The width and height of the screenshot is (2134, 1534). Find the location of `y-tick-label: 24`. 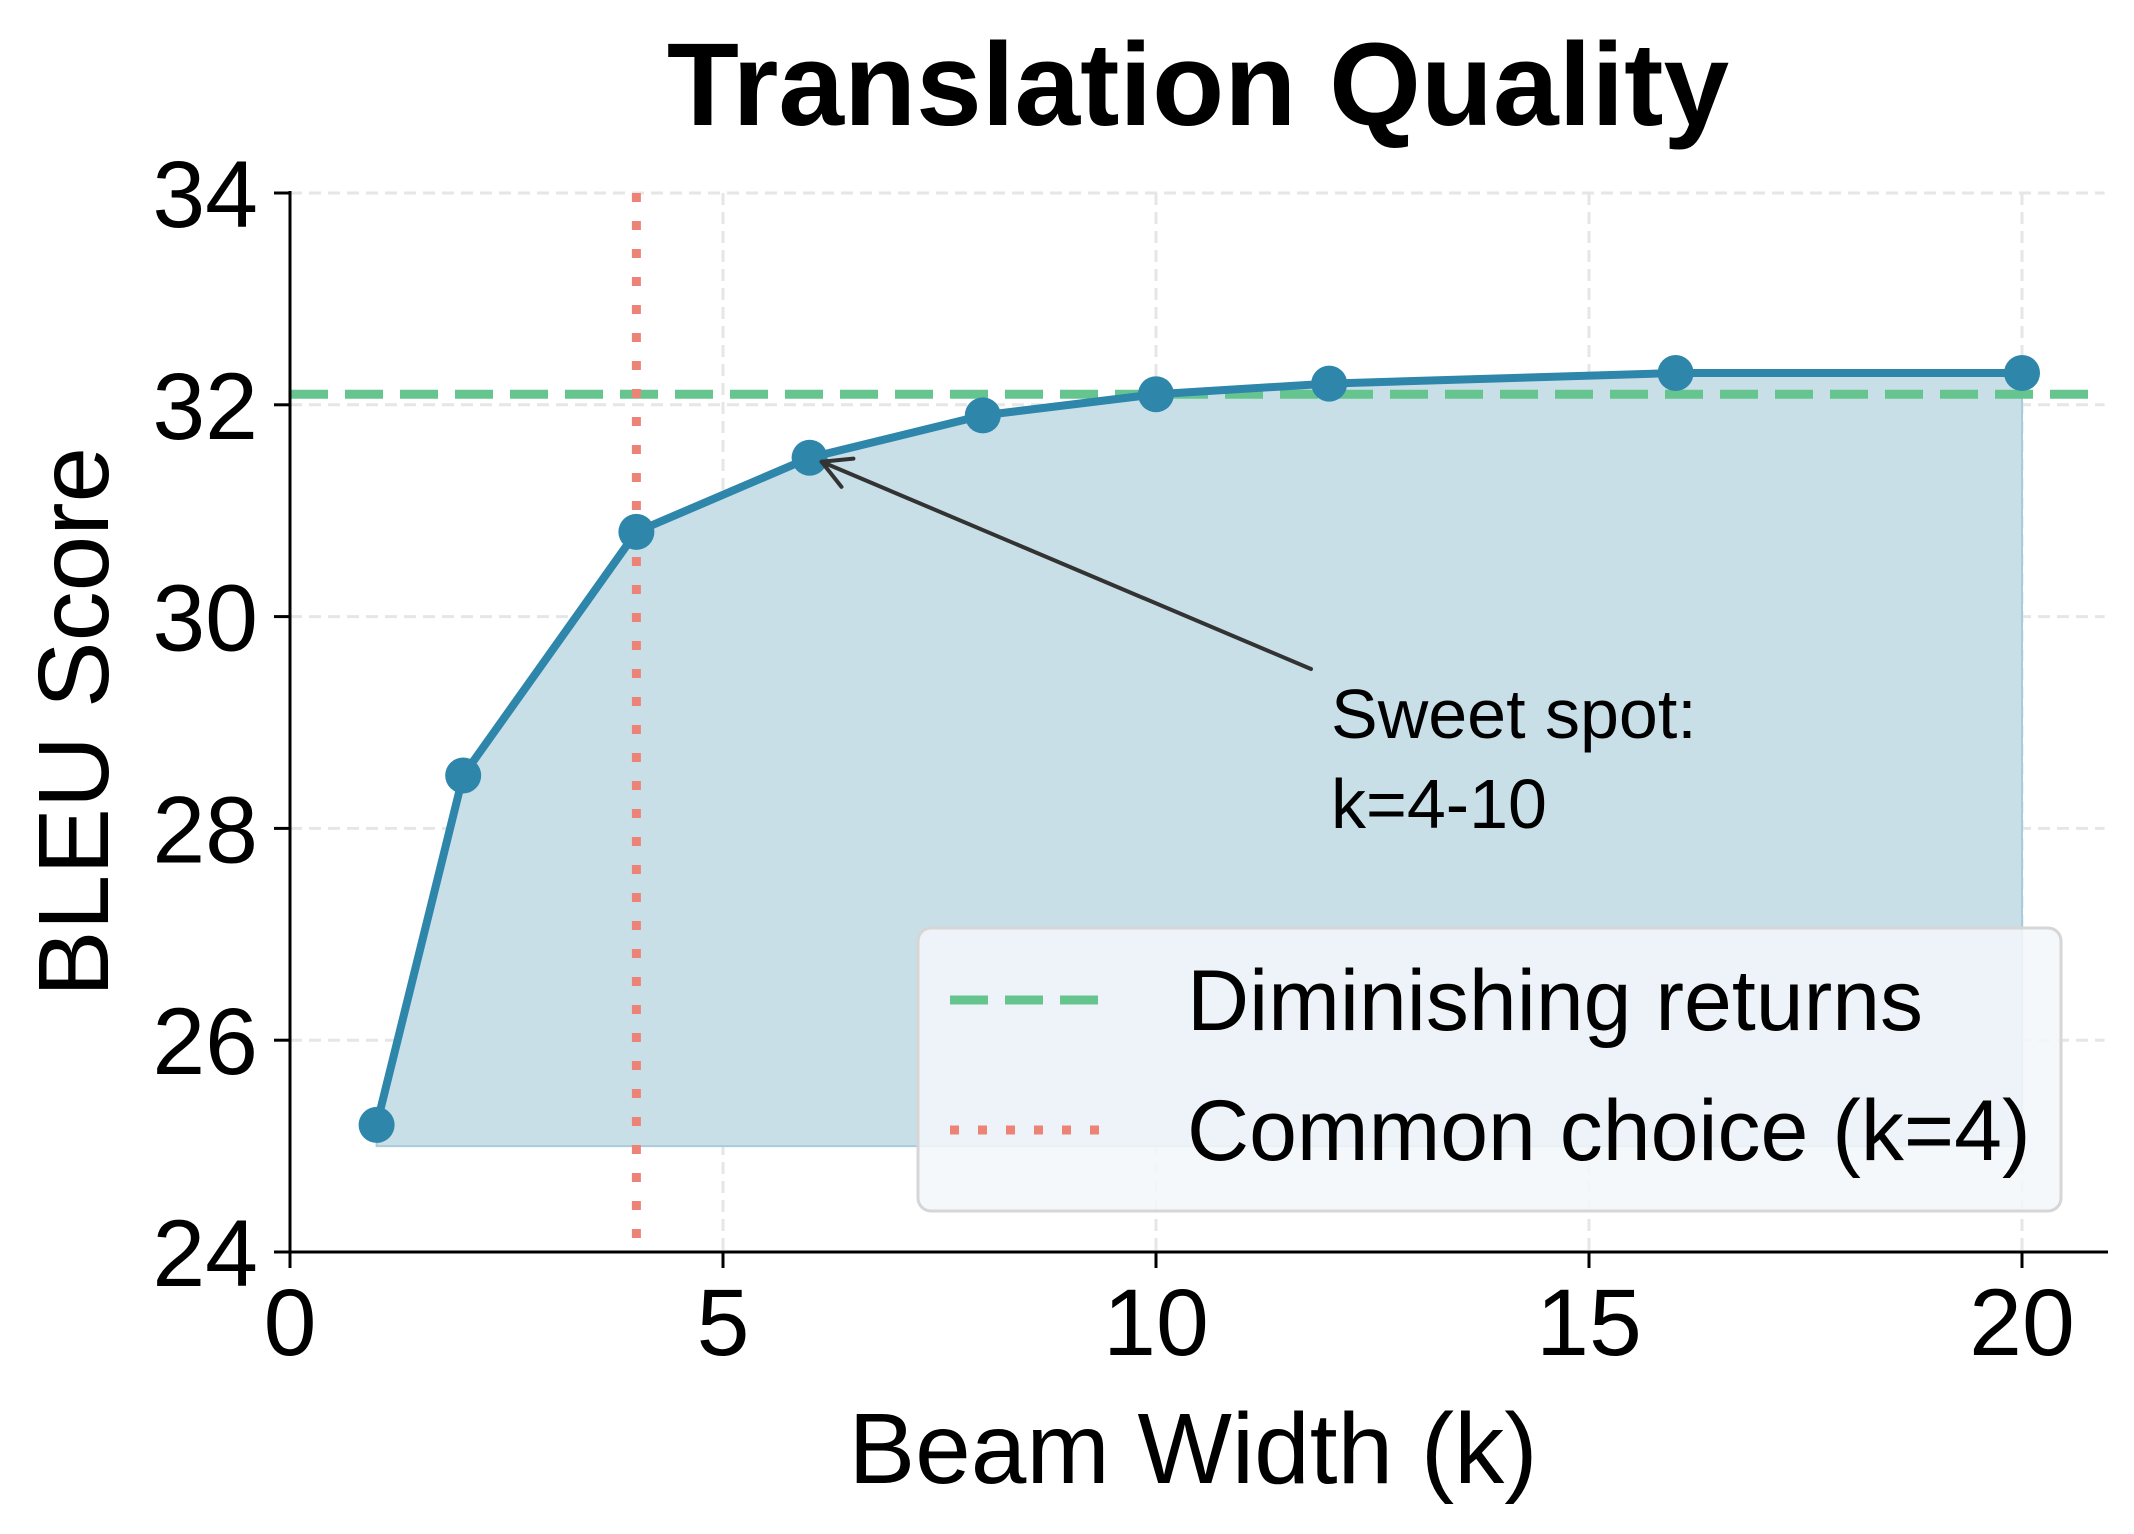

y-tick-label: 24 is located at coordinates (205, 1254).